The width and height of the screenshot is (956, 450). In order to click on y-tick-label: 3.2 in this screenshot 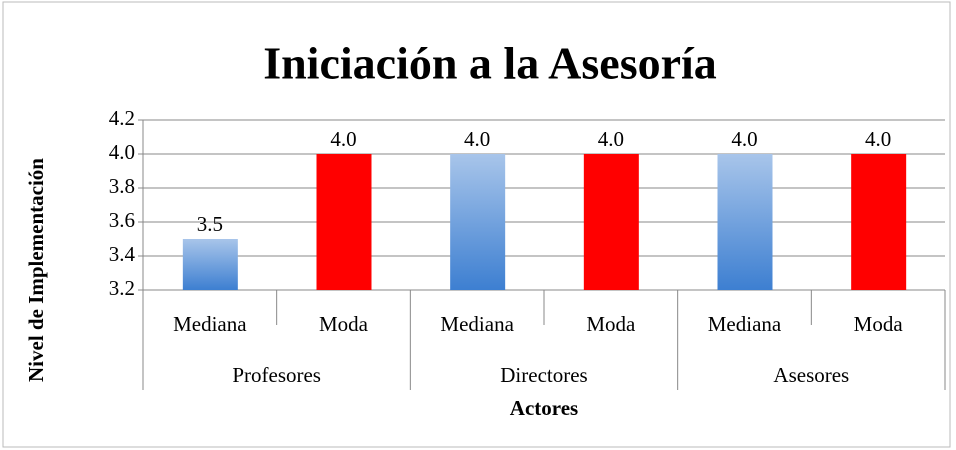, I will do `click(122, 288)`.